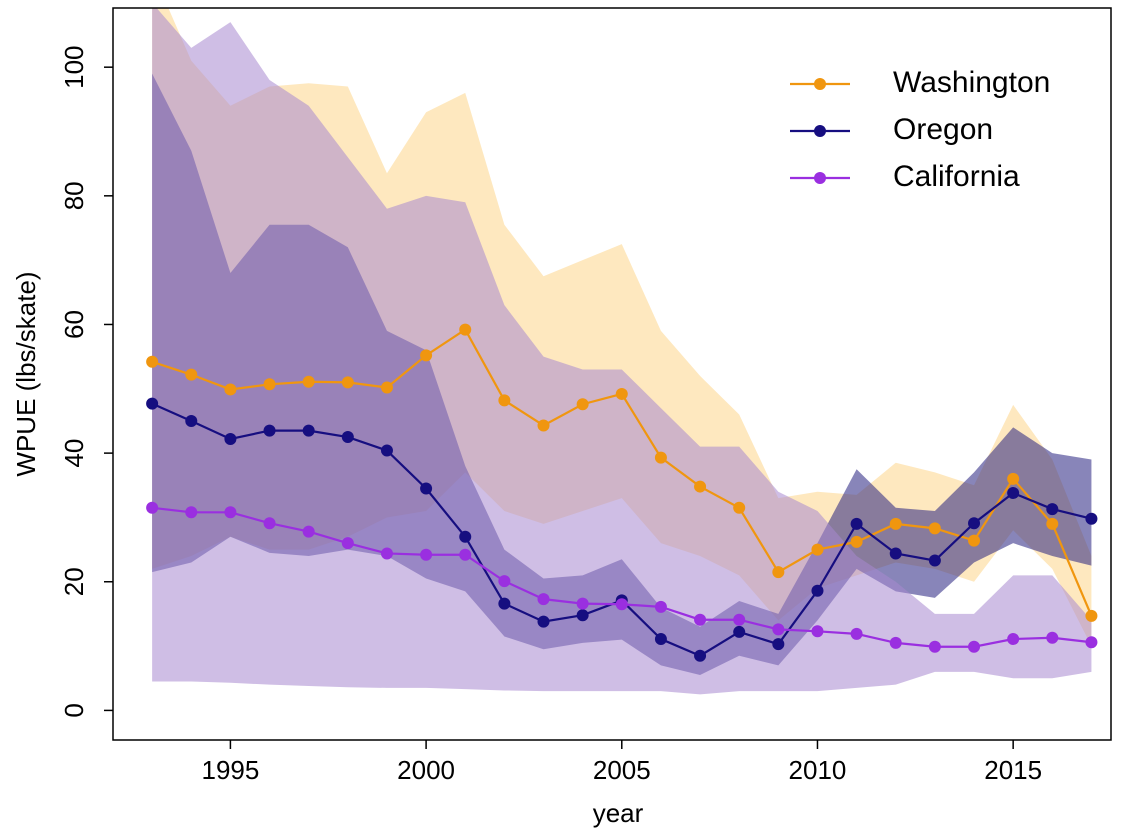 This screenshot has height=834, width=1122. I want to click on y-tick-label: 100, so click(74, 66).